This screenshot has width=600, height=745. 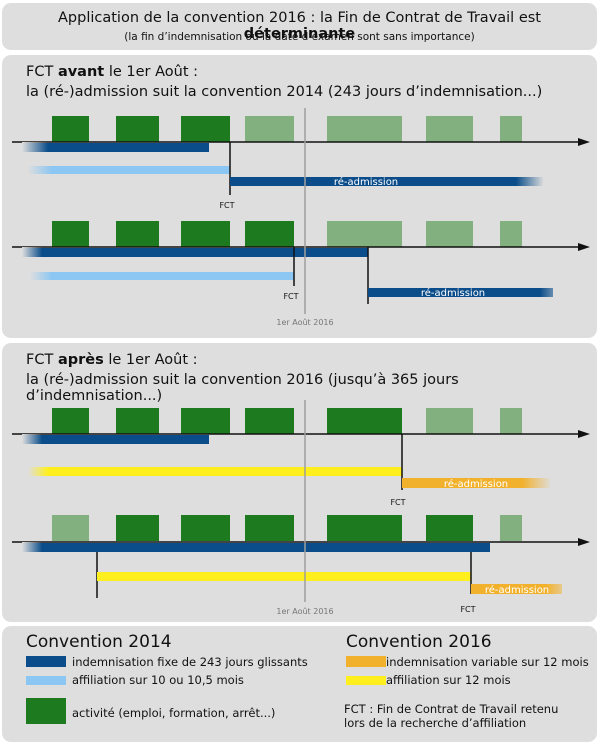 What do you see at coordinates (301, 262) in the screenshot?
I see `scenario-before-2: ré-admission FCT` at bounding box center [301, 262].